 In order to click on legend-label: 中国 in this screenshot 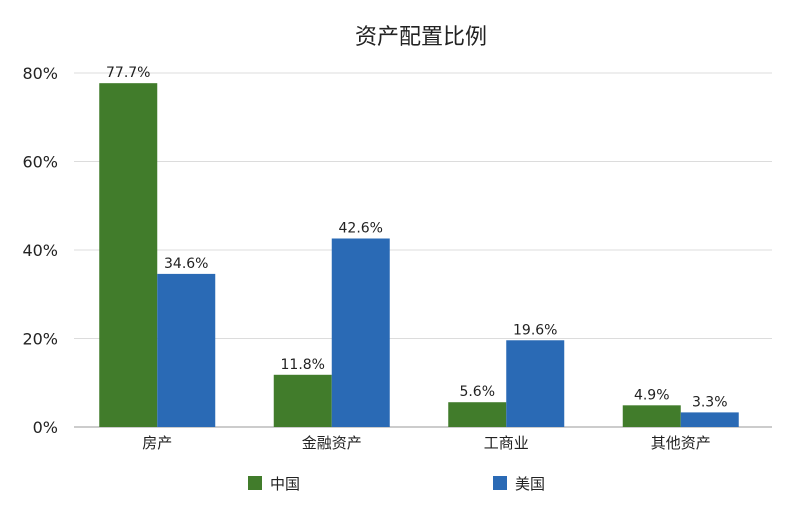, I will do `click(285, 484)`.